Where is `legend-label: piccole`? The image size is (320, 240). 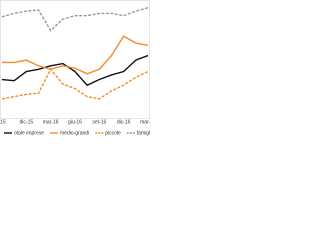 legend-label: piccole is located at coordinates (113, 133).